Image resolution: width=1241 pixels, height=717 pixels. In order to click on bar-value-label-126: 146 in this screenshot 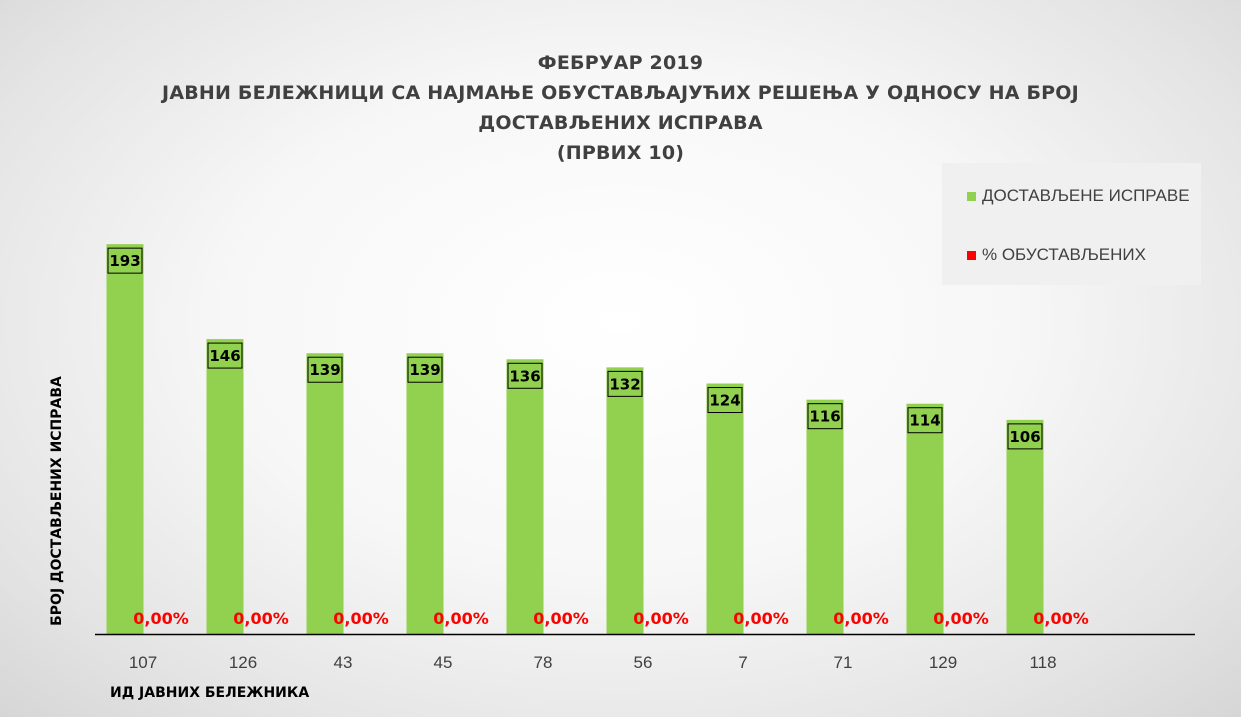, I will do `click(224, 356)`.